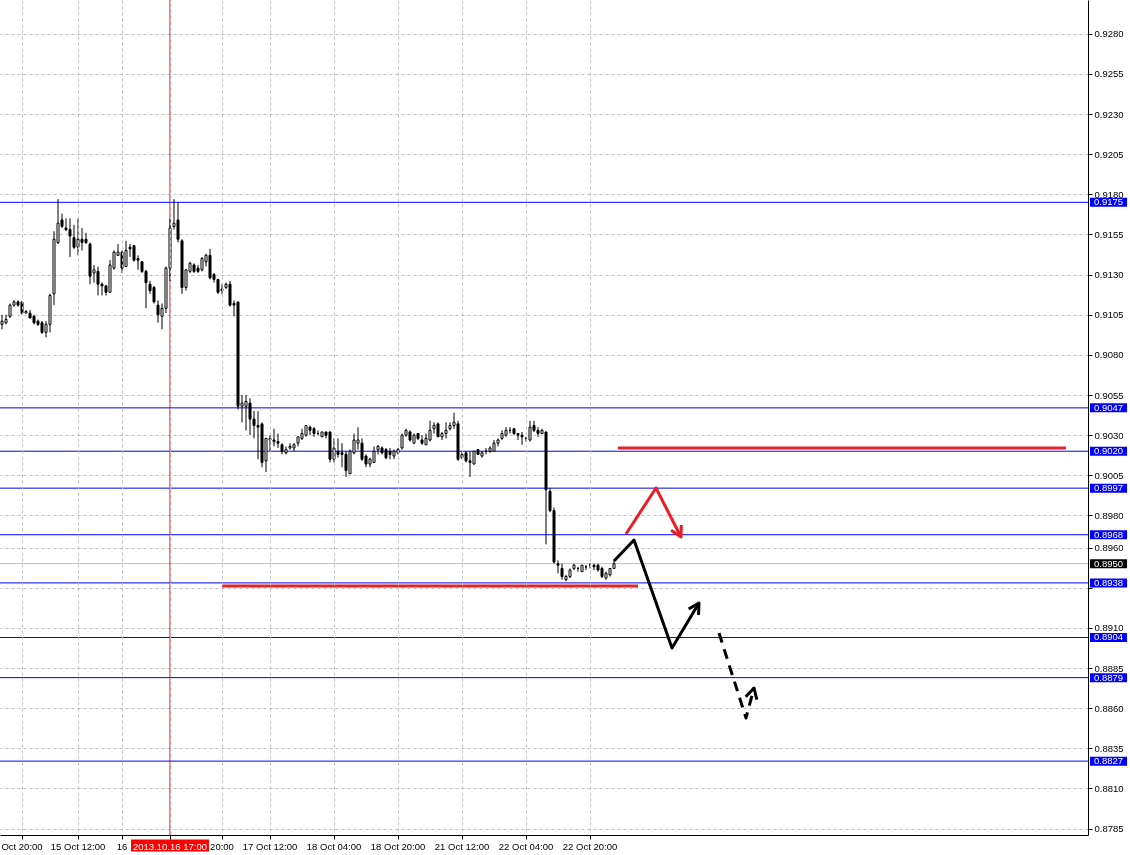  I want to click on y-tick-label: 0.8835, so click(1109, 748).